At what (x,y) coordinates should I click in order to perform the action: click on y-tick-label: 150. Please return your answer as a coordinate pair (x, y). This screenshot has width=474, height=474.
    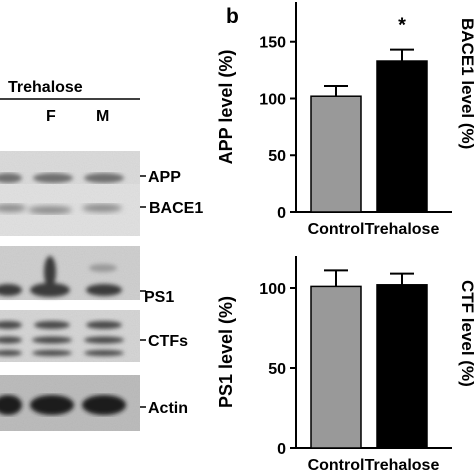
    Looking at the image, I should click on (272, 43).